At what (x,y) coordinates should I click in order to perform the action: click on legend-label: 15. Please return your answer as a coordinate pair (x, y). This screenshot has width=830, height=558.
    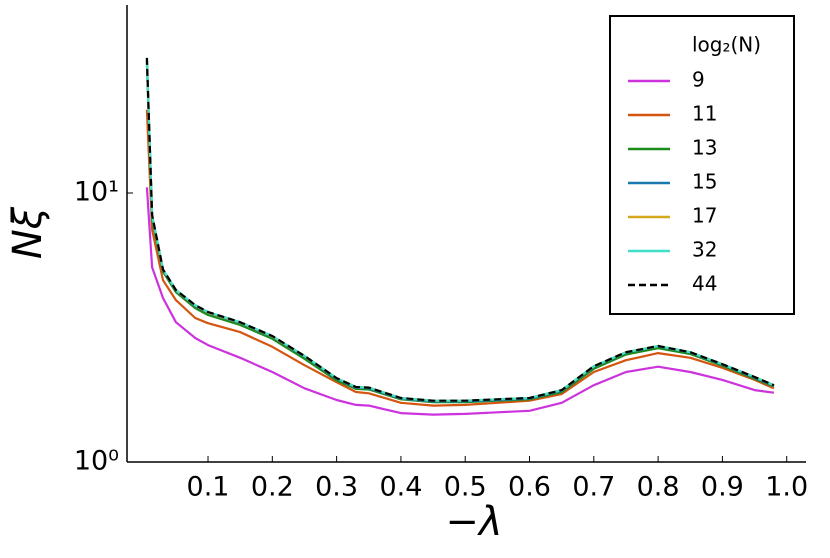
    Looking at the image, I should click on (704, 182).